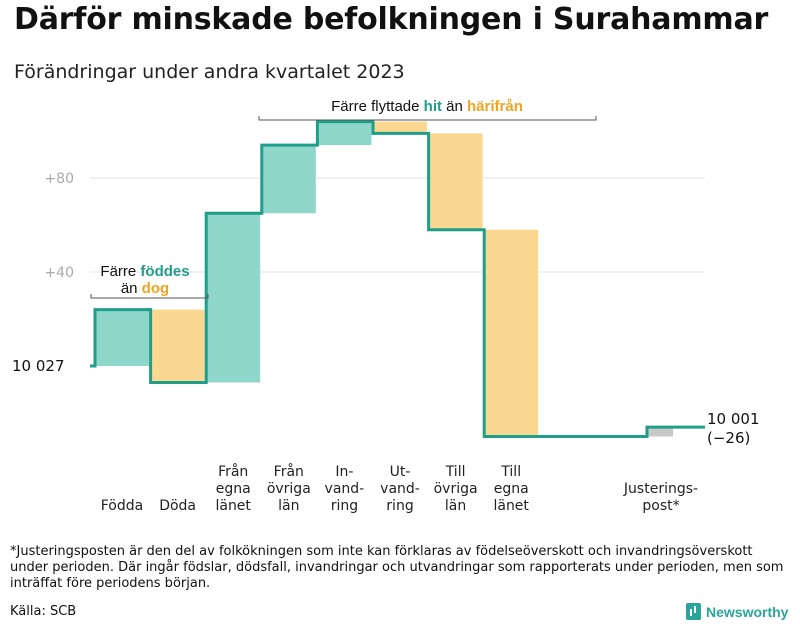  Describe the element at coordinates (660, 506) in the screenshot. I see `x-category-label: post*` at that location.